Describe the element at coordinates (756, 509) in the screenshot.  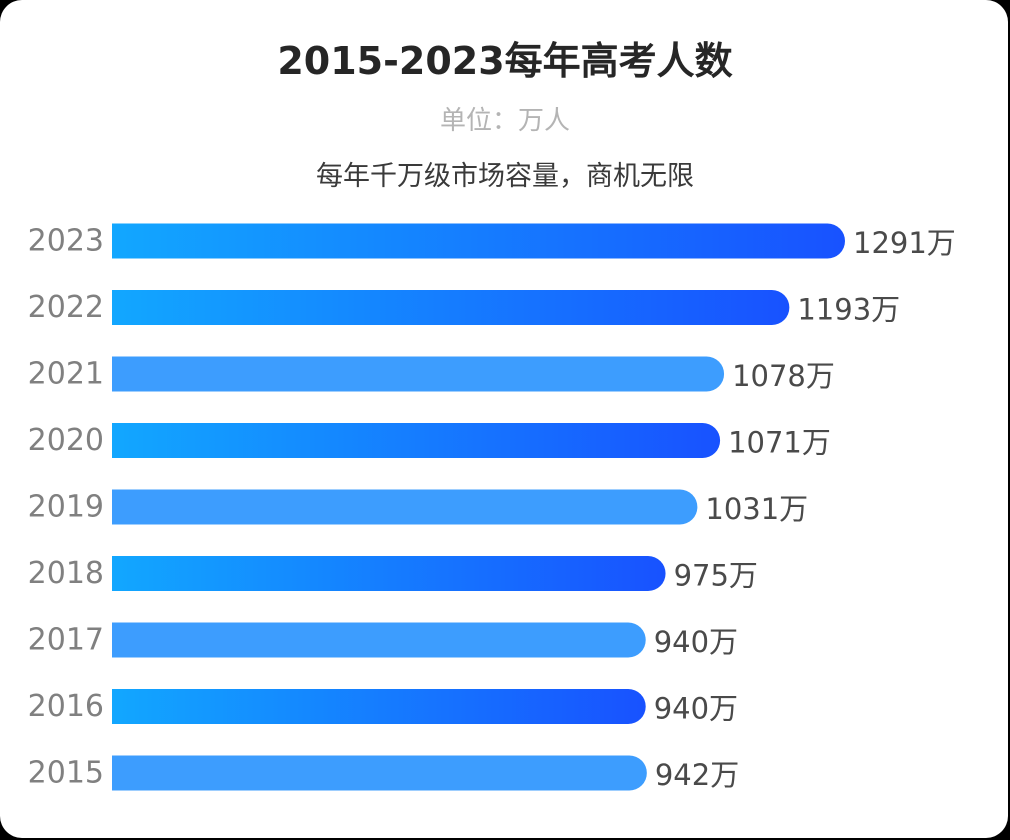
I see `value-label-2019: 1031万` at that location.